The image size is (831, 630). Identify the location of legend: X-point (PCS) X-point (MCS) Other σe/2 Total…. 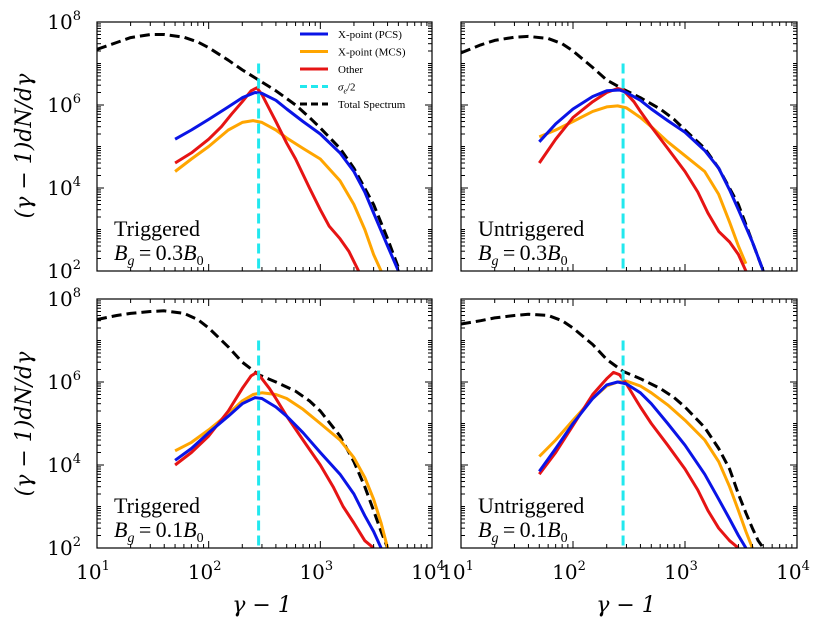
(353, 70).